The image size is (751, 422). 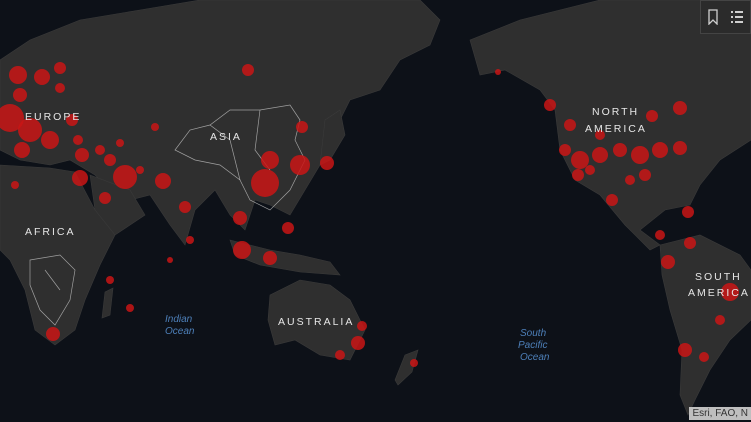 I want to click on label-america-south: AMERICA, so click(x=719, y=293).